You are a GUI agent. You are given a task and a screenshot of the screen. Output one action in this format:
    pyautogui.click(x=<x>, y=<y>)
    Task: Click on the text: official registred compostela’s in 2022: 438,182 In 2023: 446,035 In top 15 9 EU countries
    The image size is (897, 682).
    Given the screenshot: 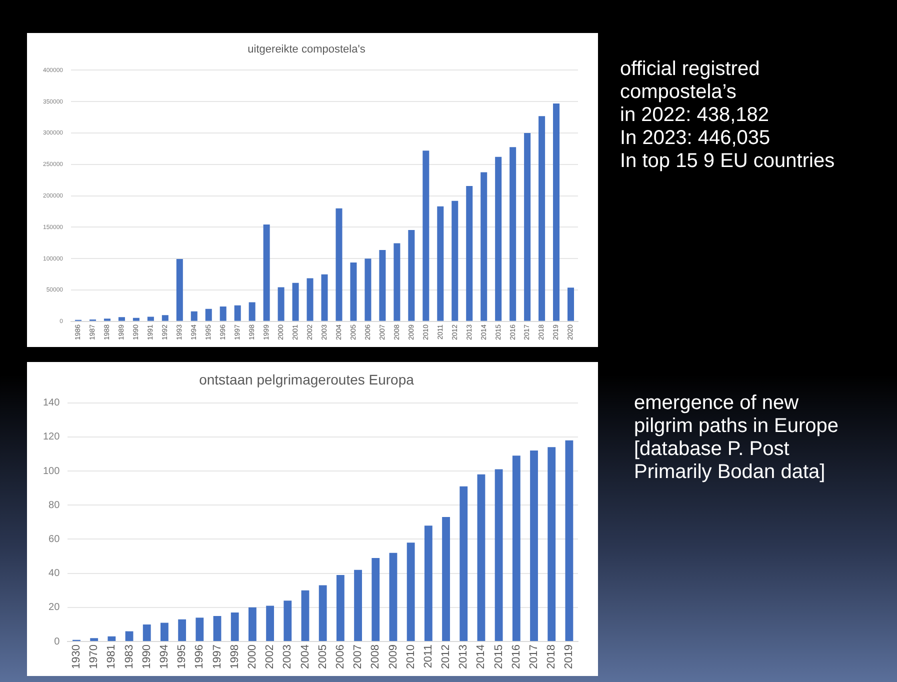 What is the action you would take?
    pyautogui.click(x=727, y=115)
    